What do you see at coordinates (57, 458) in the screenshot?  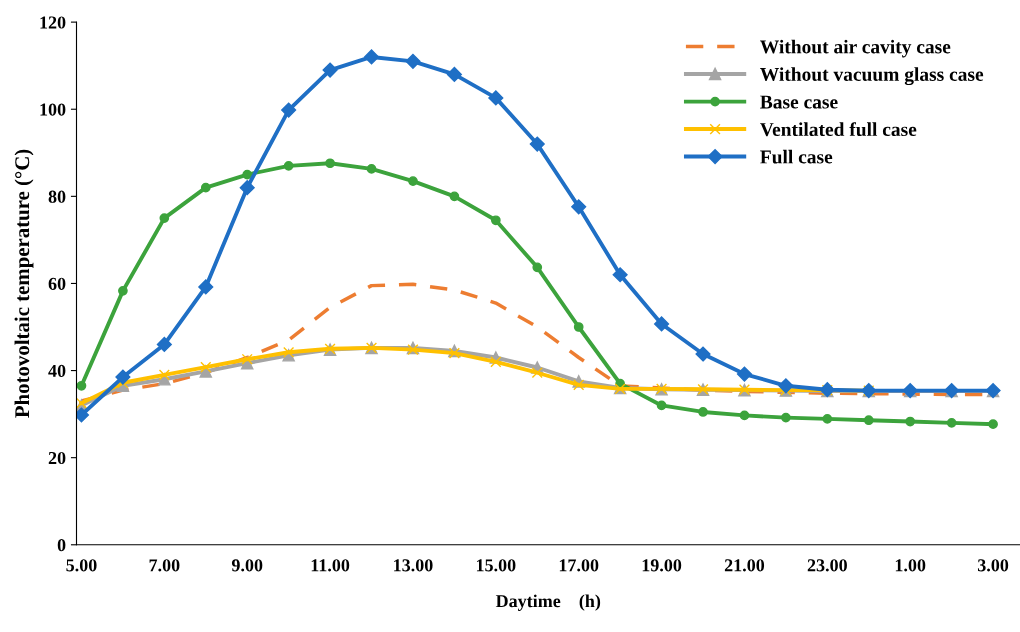 I see `y-tick-label: 20` at bounding box center [57, 458].